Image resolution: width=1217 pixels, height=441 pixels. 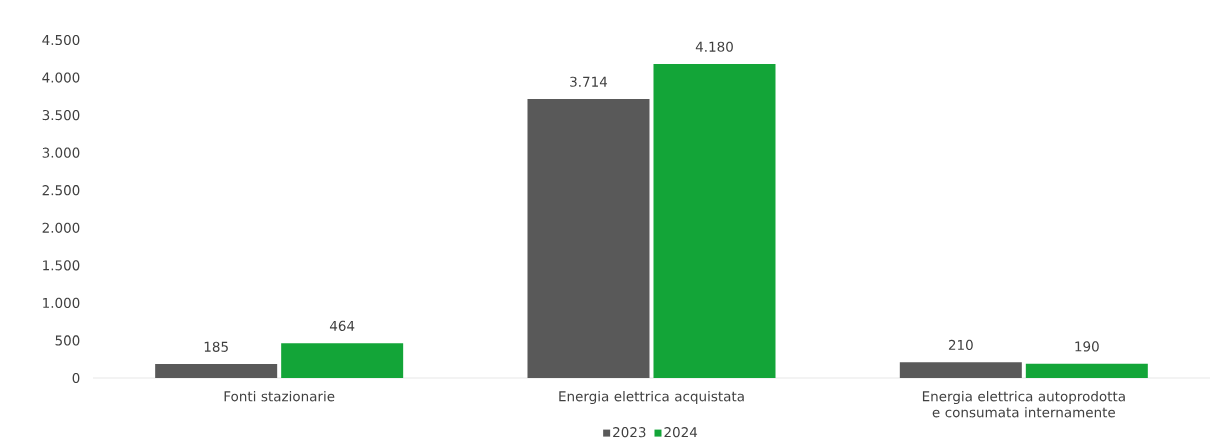 I want to click on y-tick-label: 2.000, so click(x=61, y=227).